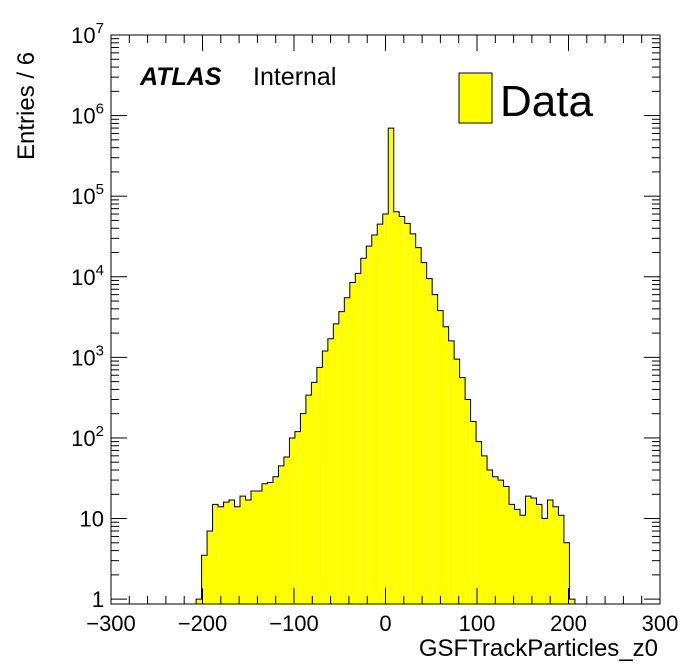  I want to click on x-tick-label: 200, so click(568, 623).